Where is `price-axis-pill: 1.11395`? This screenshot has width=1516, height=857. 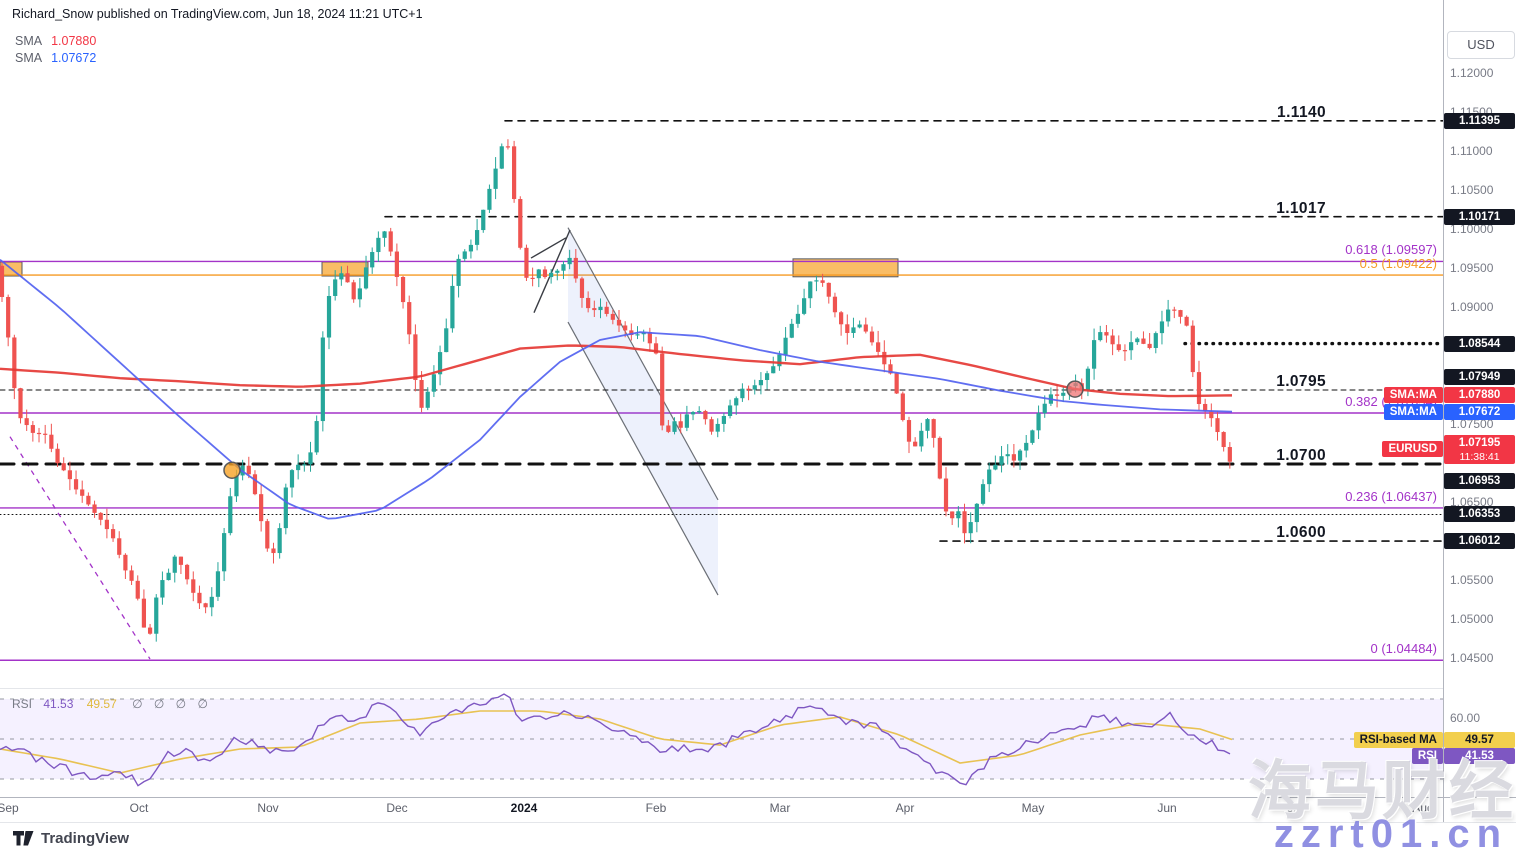 price-axis-pill: 1.11395 is located at coordinates (1479, 121).